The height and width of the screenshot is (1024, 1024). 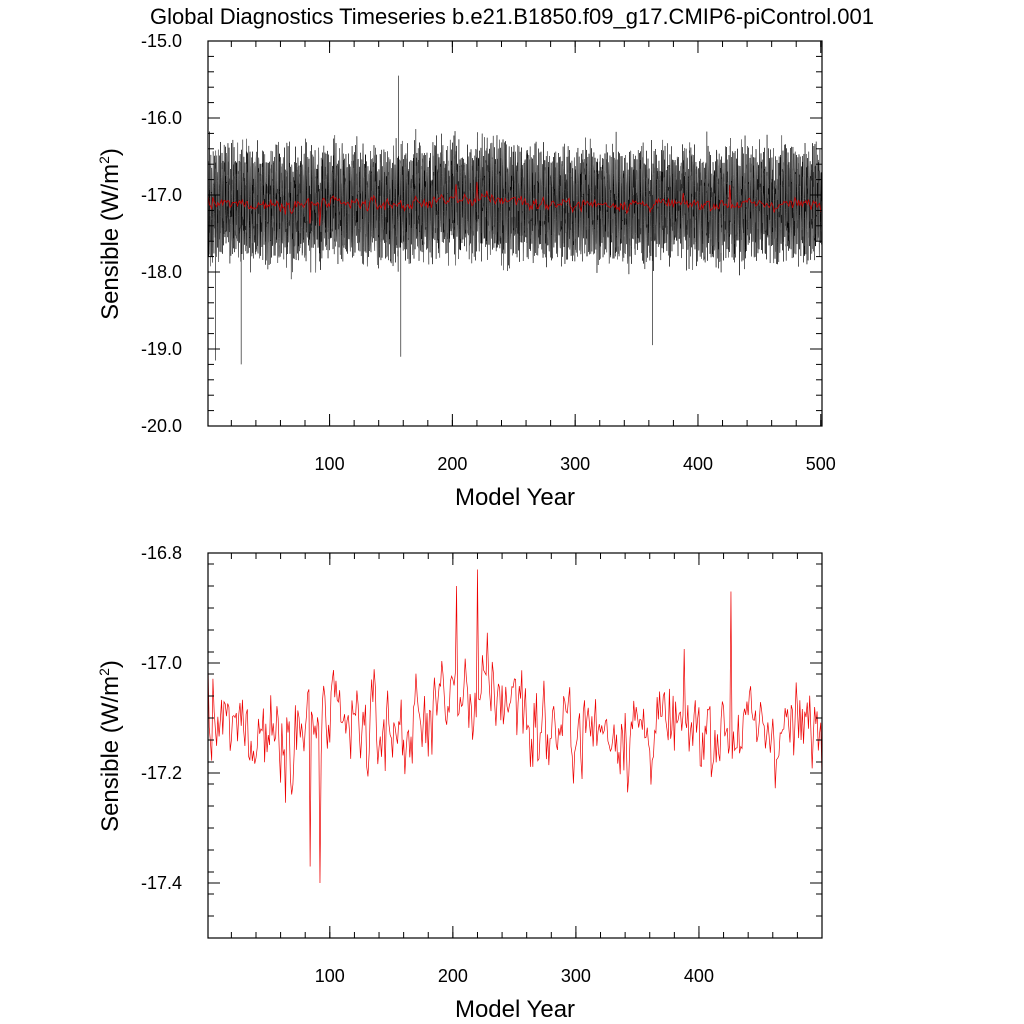 I want to click on top-x-axis-label: Model Year, so click(x=515, y=497).